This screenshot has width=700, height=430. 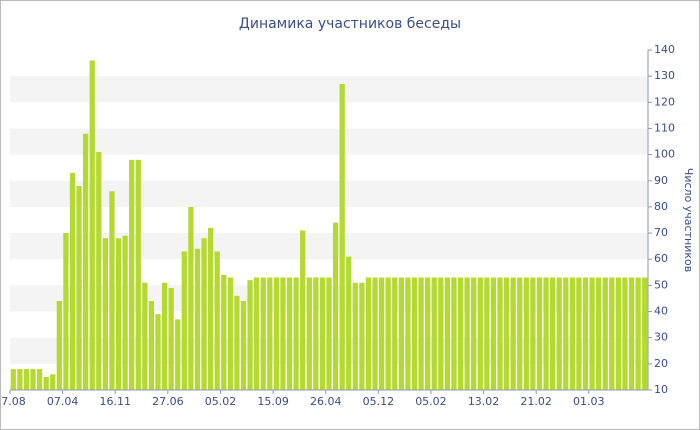 I want to click on y-tick-label: 120, so click(x=664, y=101).